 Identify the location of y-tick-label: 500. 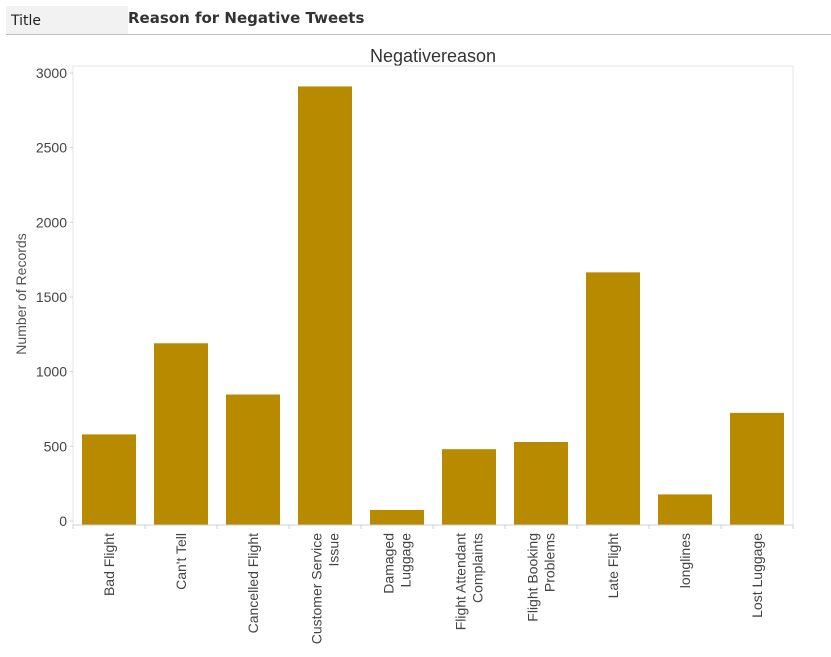
(56, 446).